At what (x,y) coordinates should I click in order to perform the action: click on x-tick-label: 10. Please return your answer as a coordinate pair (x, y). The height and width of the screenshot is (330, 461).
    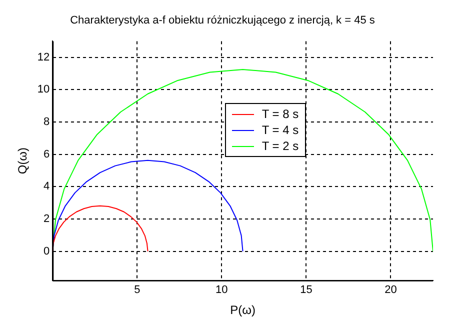
    Looking at the image, I should click on (222, 290).